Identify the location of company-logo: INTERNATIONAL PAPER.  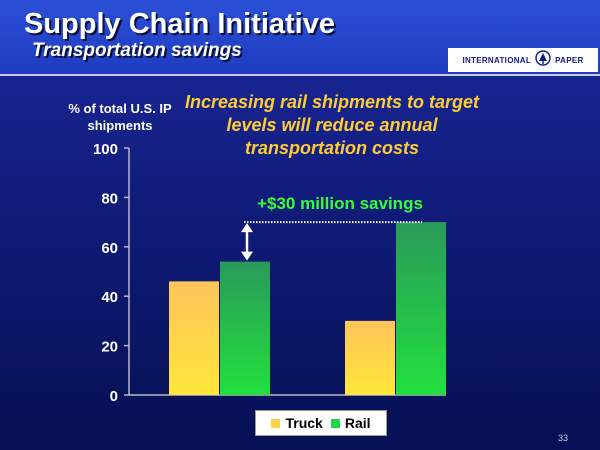
(523, 60).